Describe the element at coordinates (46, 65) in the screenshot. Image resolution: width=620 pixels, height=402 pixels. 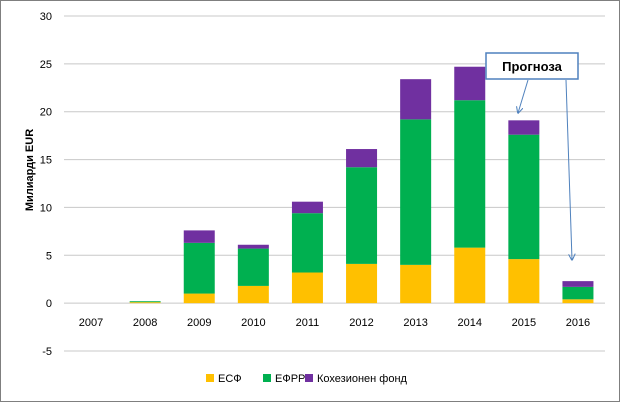
I see `y-tick-label: 25` at that location.